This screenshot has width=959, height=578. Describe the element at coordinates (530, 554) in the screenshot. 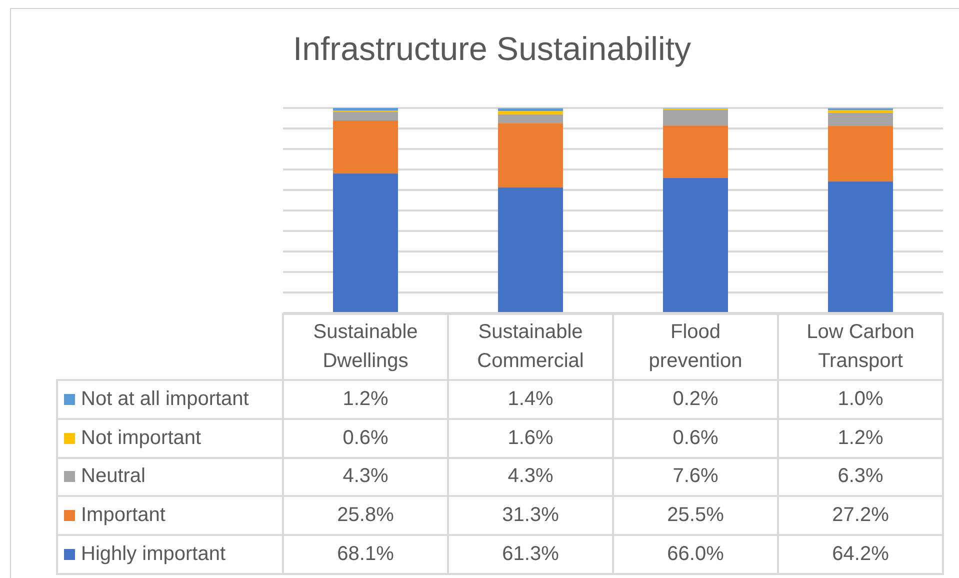

I see `data-label: 61.3%` at that location.